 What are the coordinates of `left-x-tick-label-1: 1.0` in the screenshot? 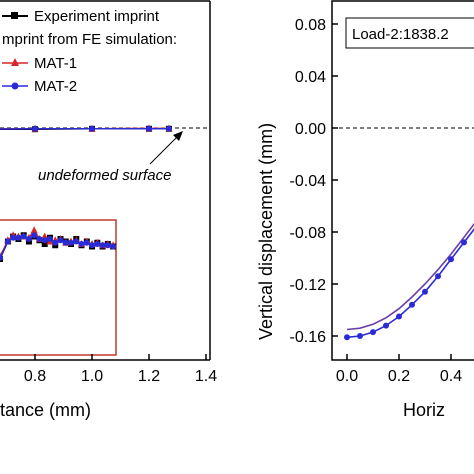 It's located at (92, 376).